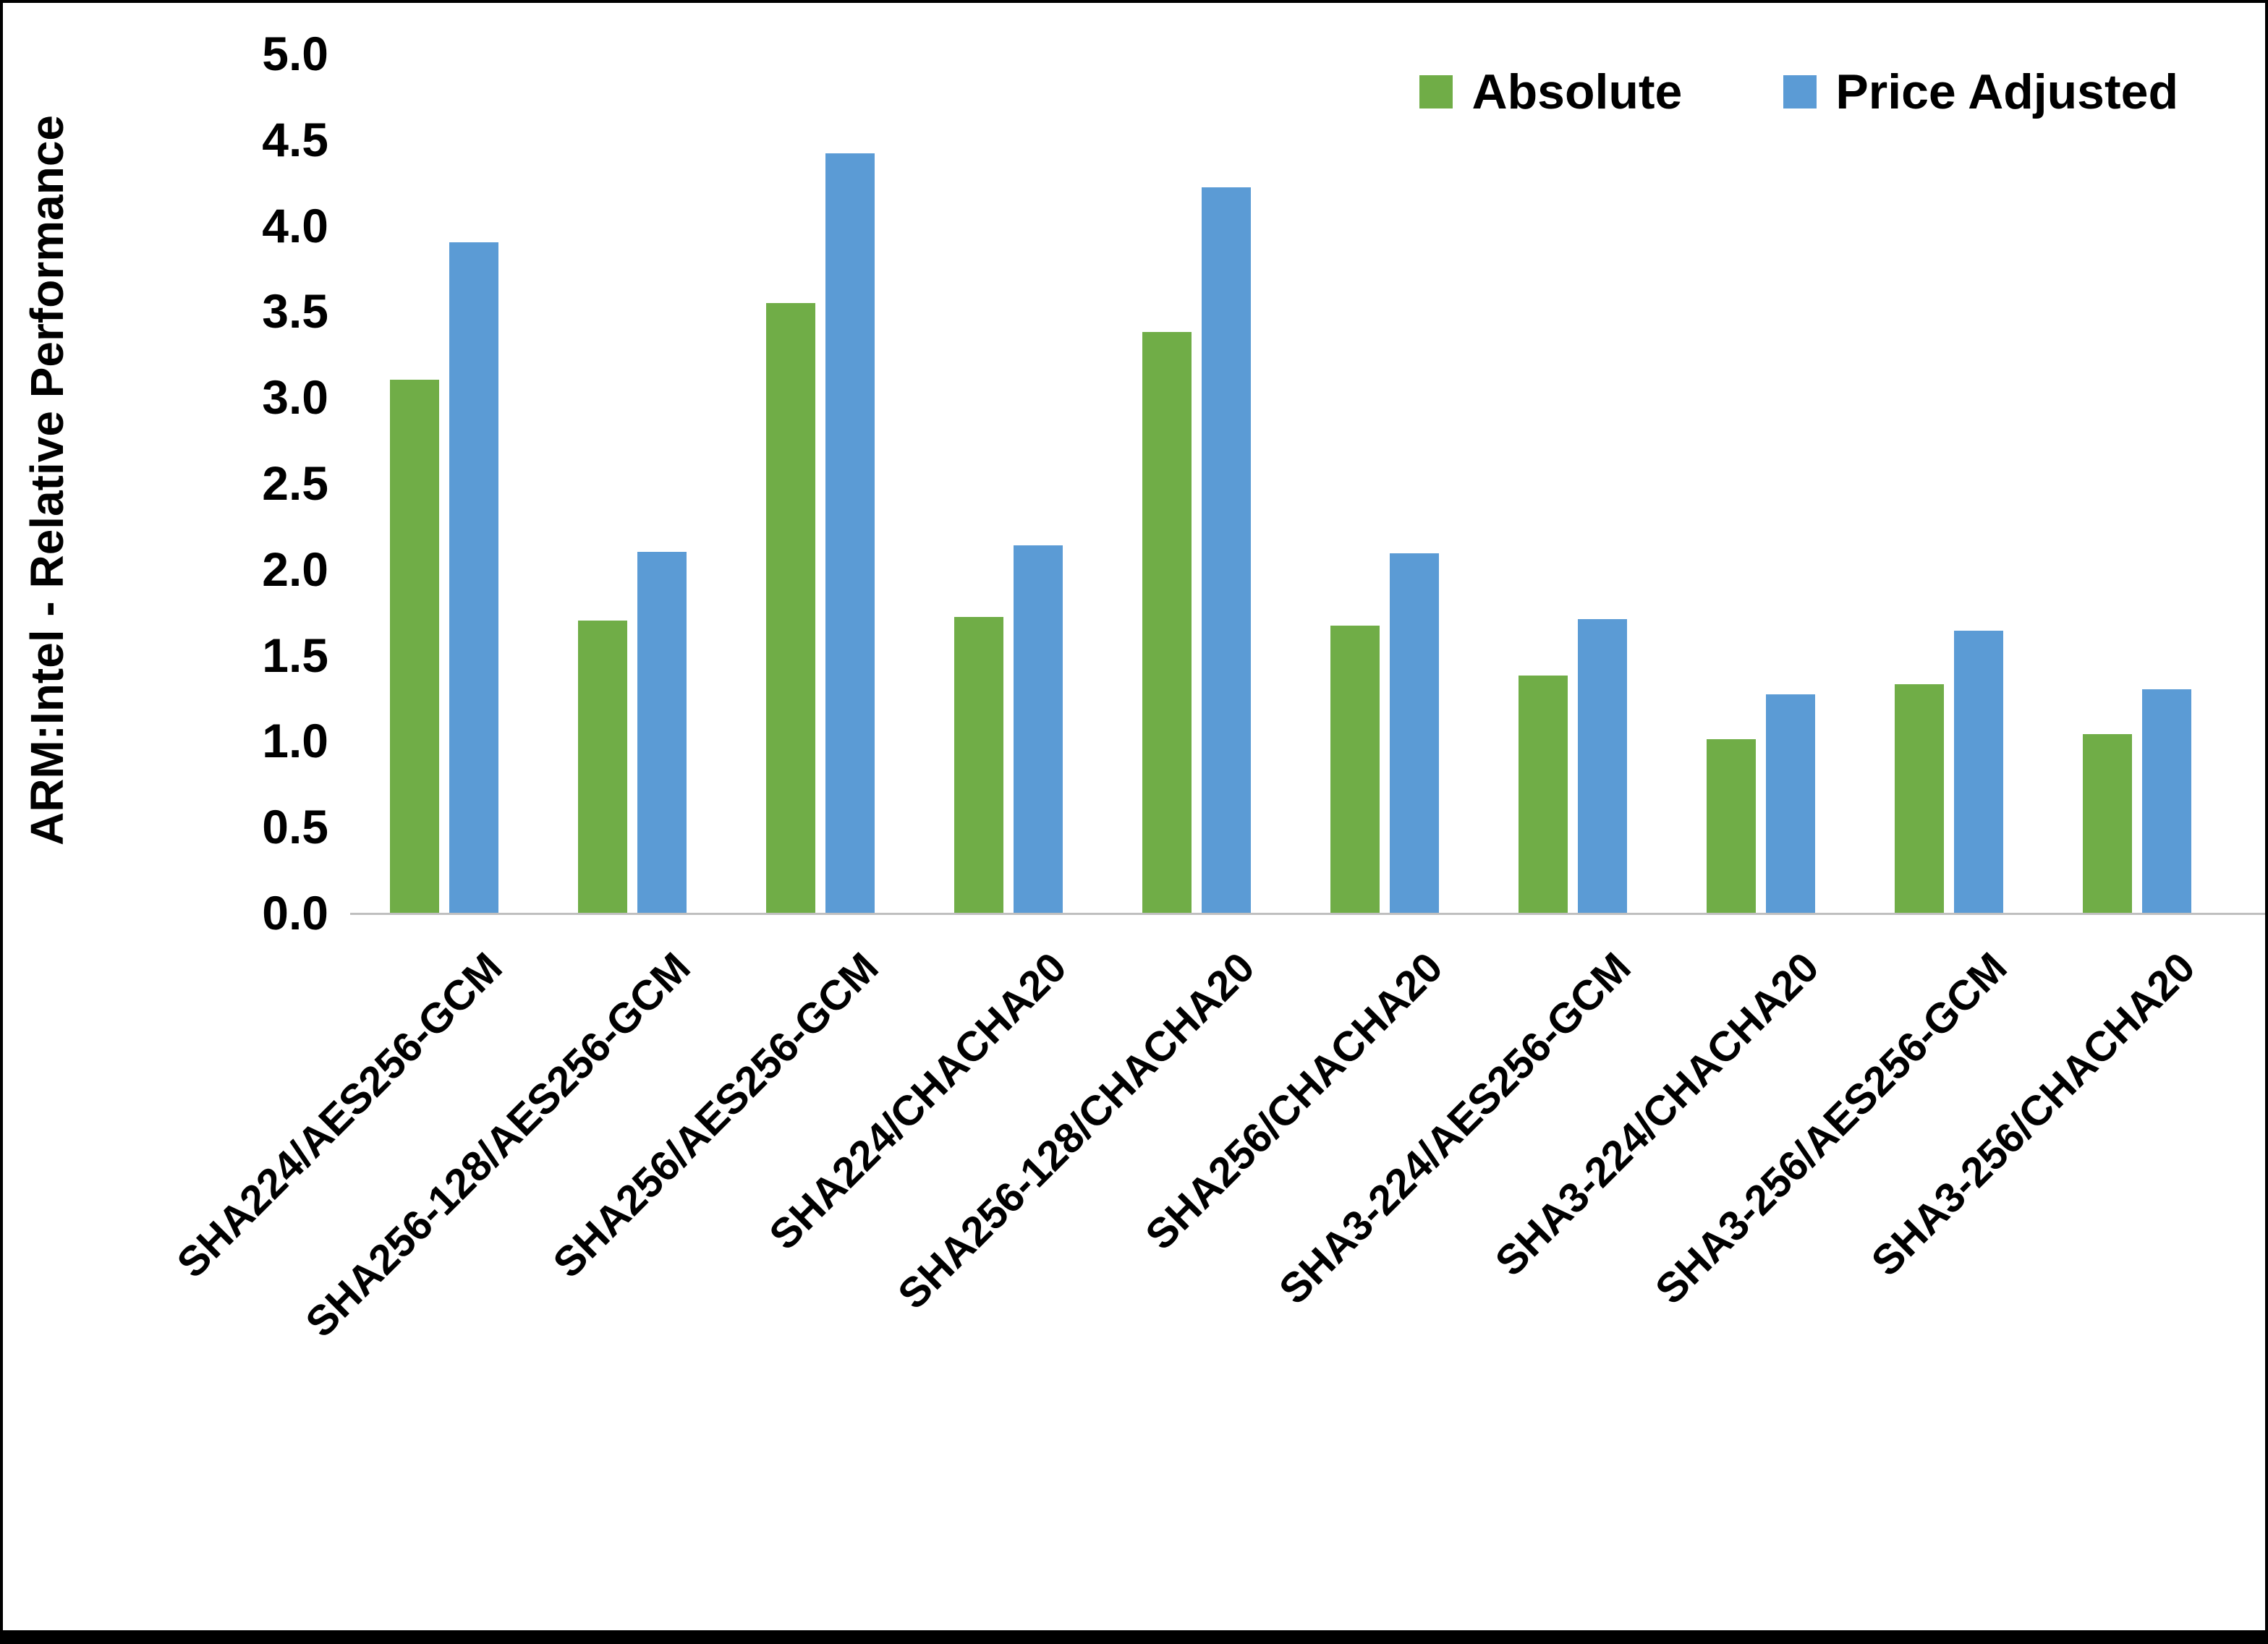  I want to click on legend-swatch-price-adjusted, so click(1800, 91).